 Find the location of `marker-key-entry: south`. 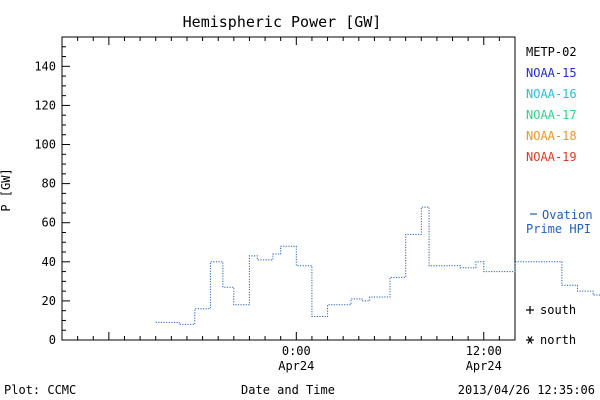

marker-key-entry: south is located at coordinates (551, 310).